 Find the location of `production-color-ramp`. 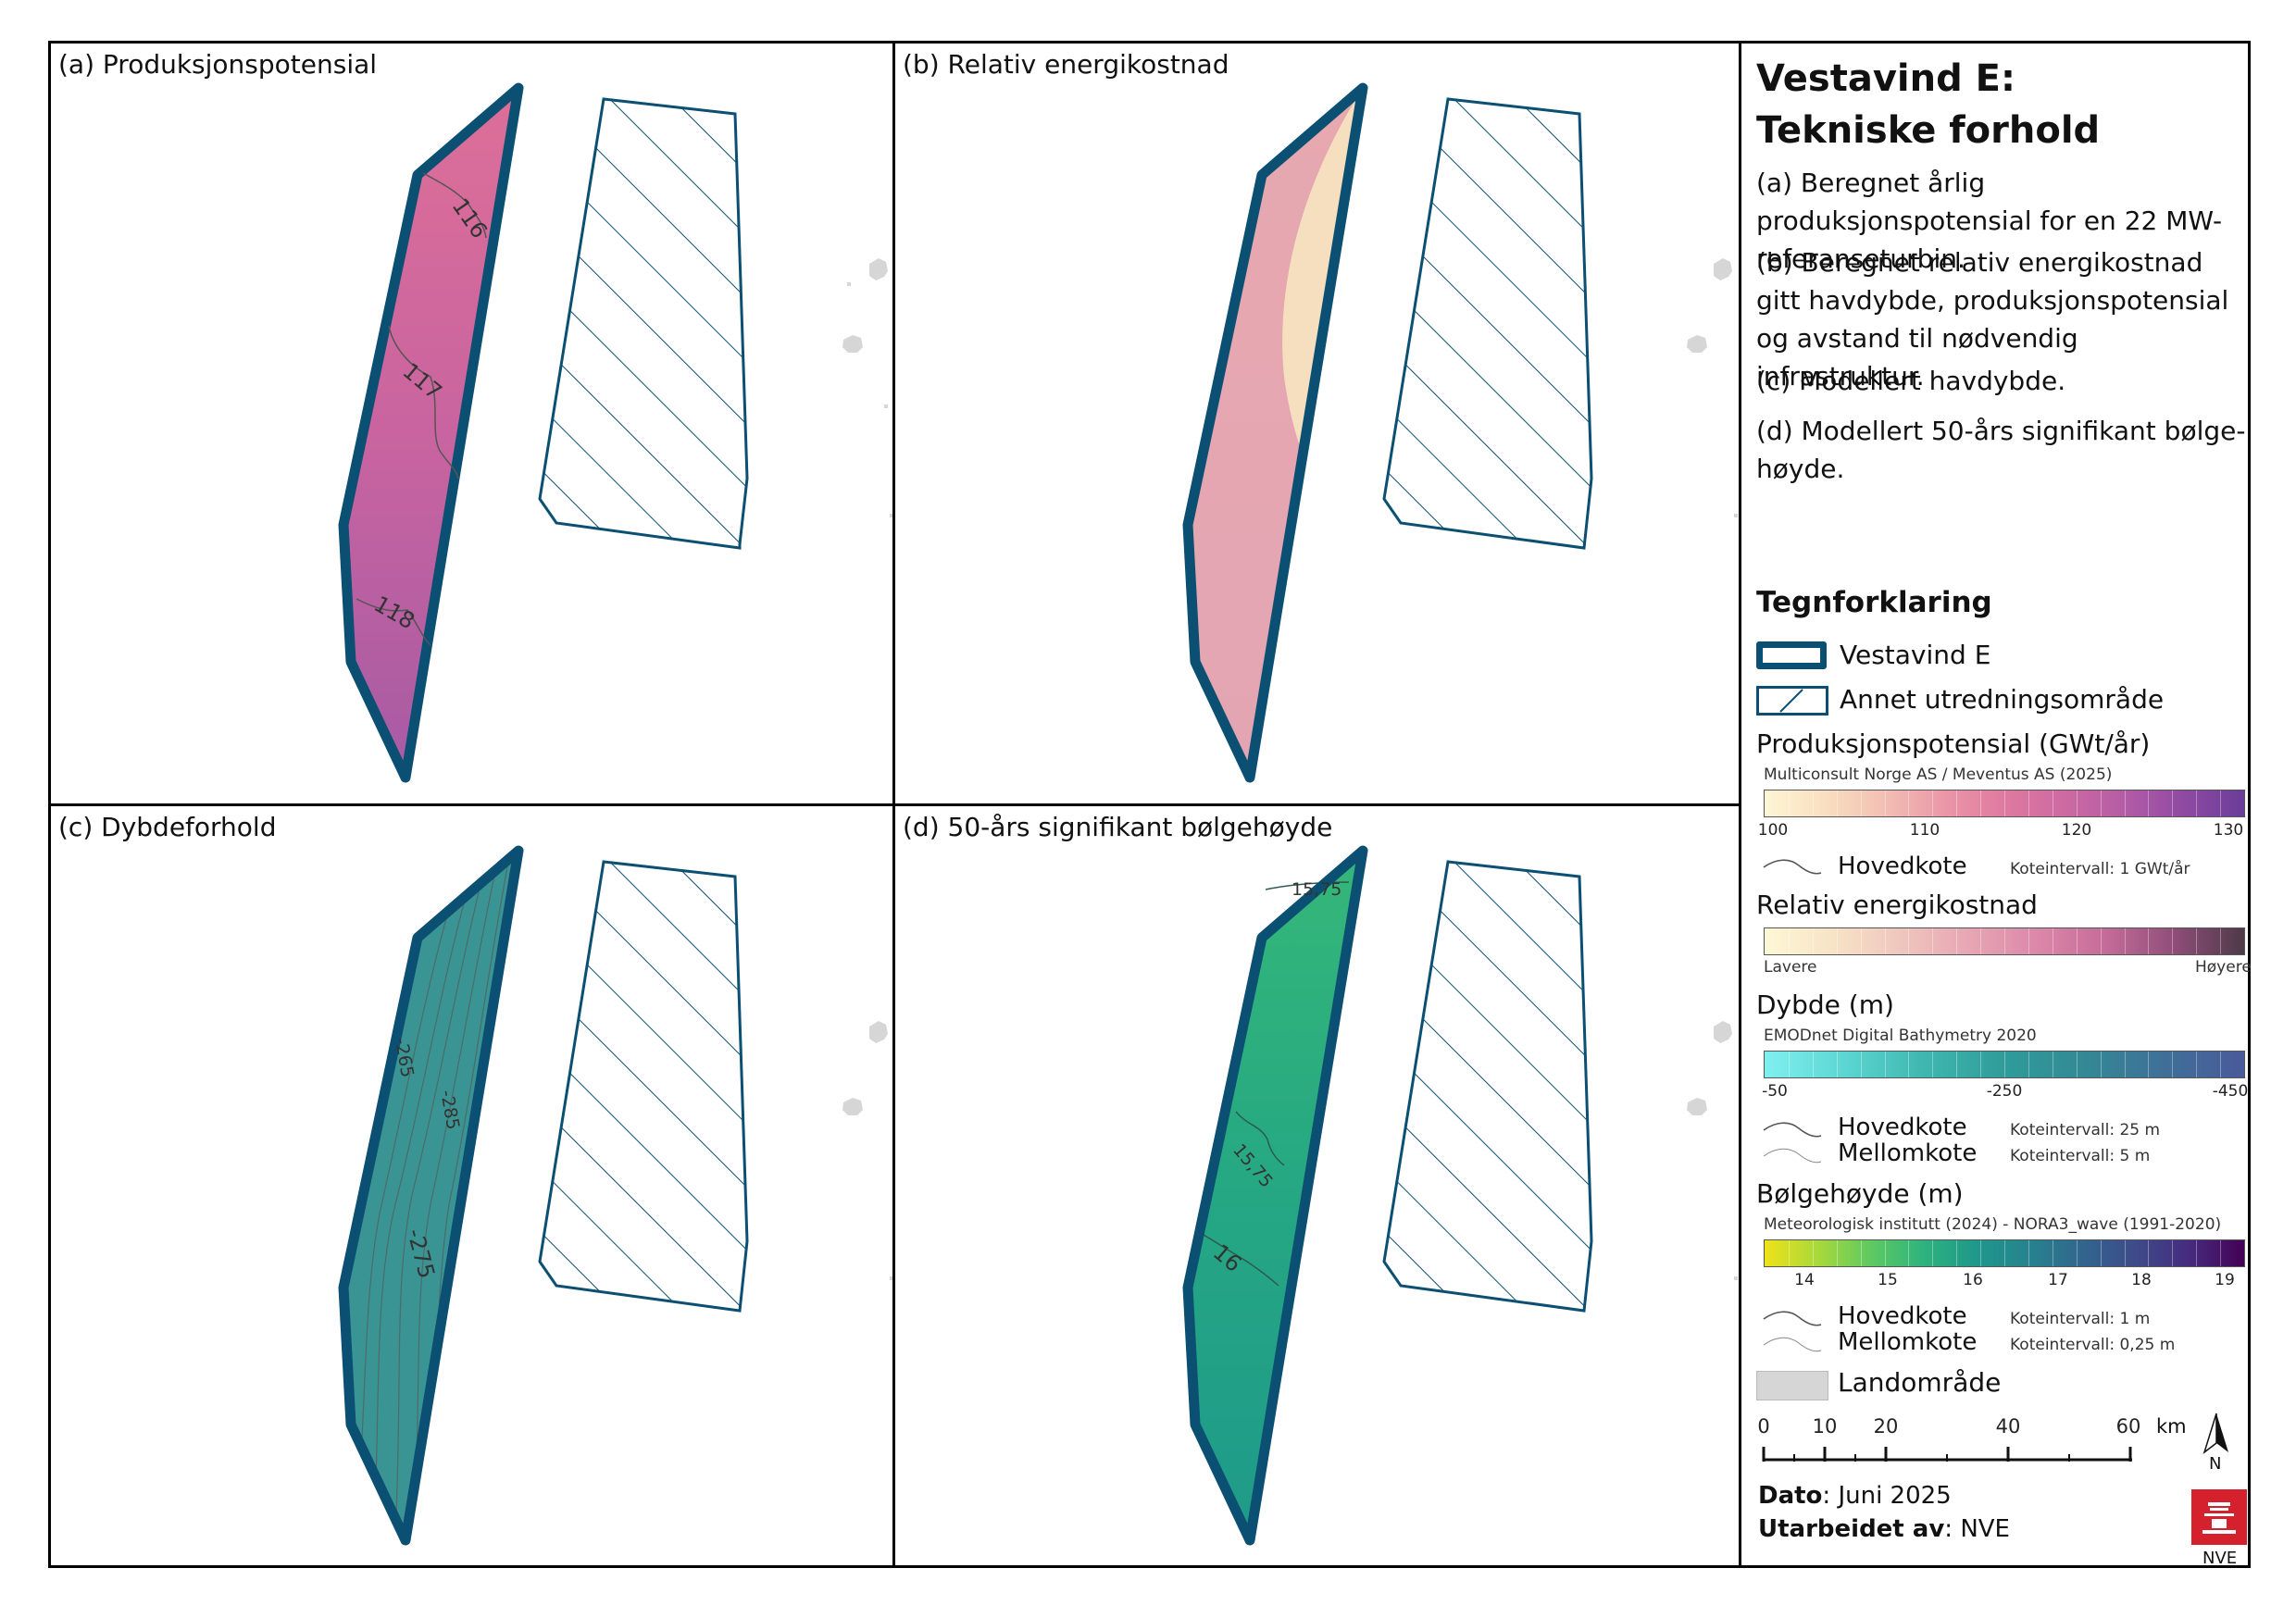

production-color-ramp is located at coordinates (2004, 803).